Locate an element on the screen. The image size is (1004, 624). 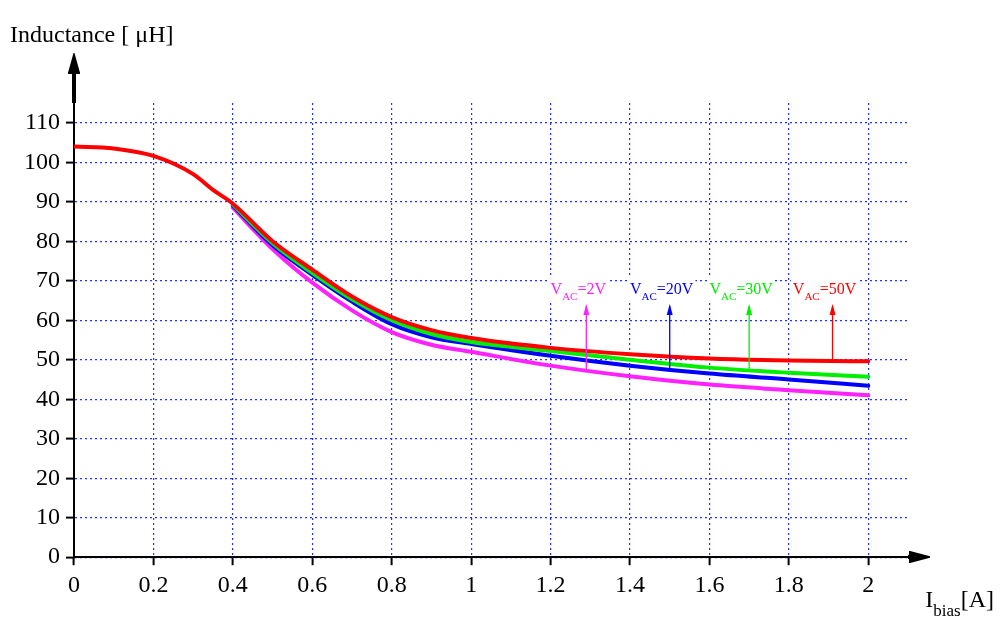
x-tick-label: 1.2 is located at coordinates (550, 583).